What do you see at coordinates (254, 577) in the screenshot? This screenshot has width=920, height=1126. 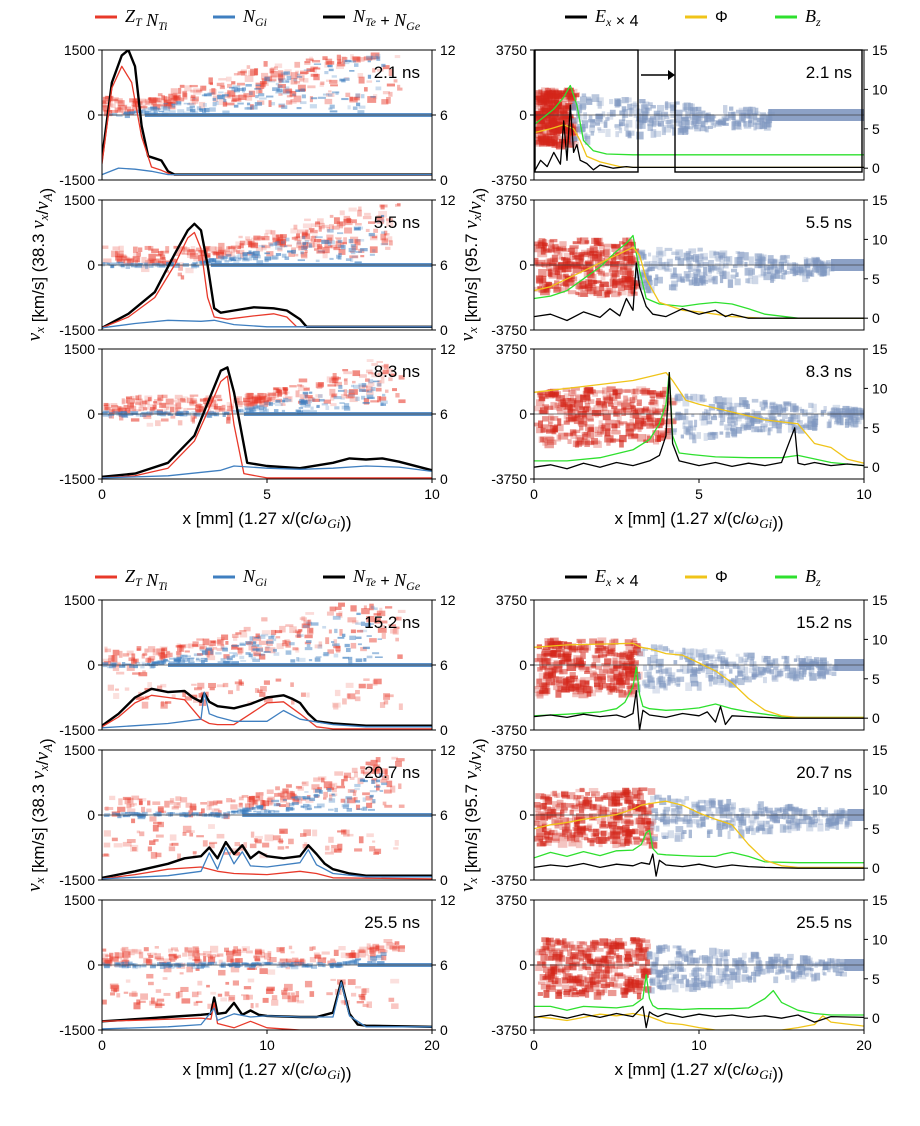 I see `legend-label: NGi` at bounding box center [254, 577].